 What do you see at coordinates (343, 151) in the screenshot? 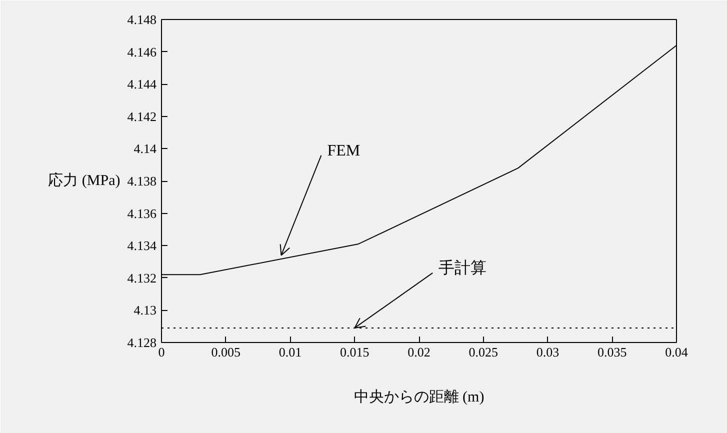
I see `annotation: FEM` at bounding box center [343, 151].